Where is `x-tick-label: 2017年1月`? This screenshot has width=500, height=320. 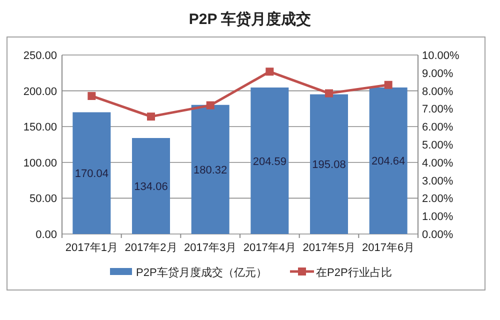
x-tick-label: 2017年1月 is located at coordinates (91, 248).